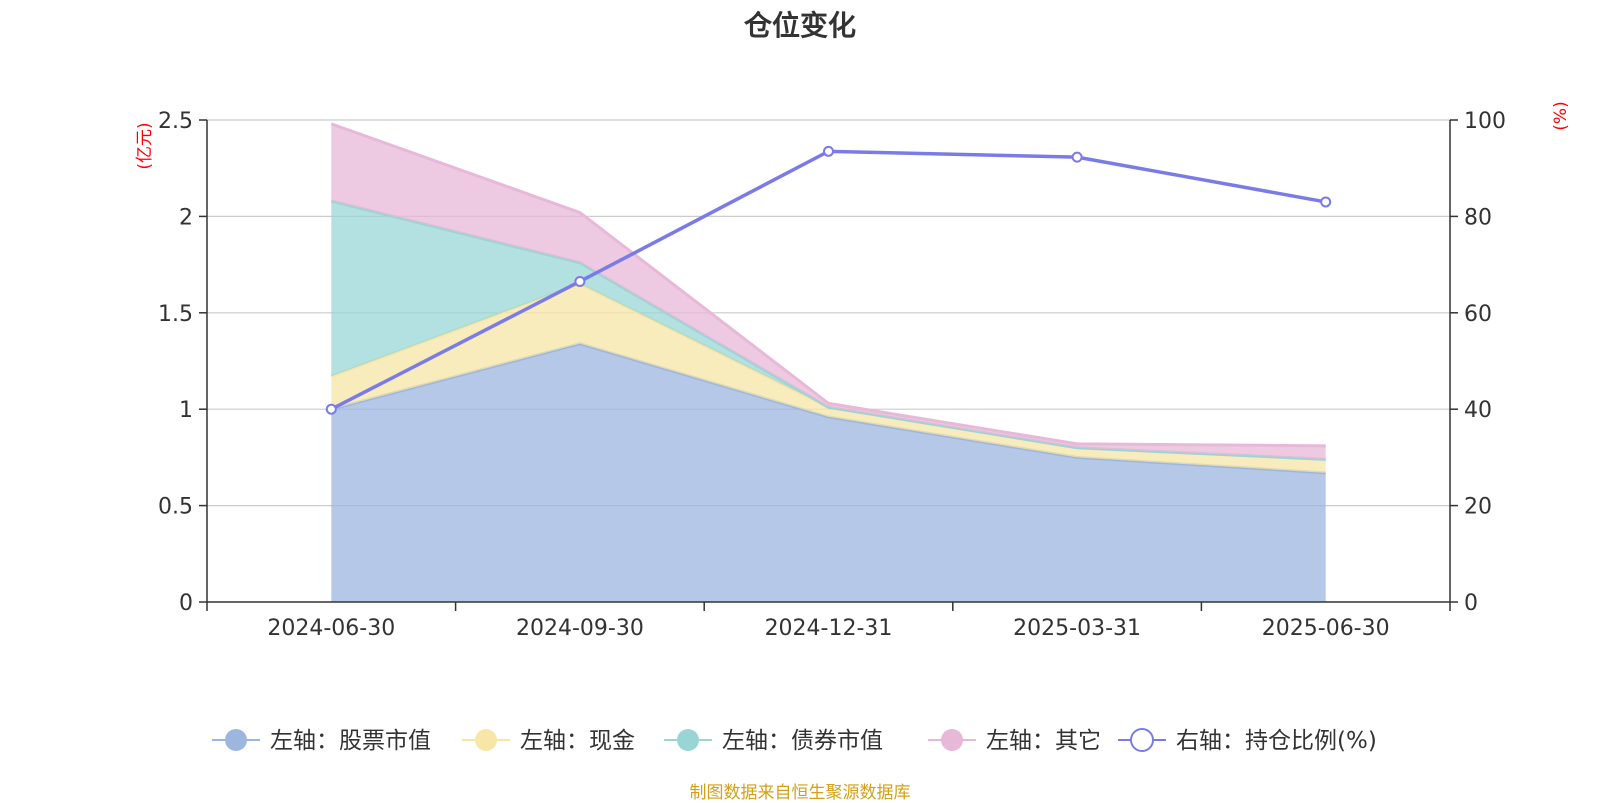  Describe the element at coordinates (1478, 410) in the screenshot. I see `right-tick-label-2: 40` at that location.